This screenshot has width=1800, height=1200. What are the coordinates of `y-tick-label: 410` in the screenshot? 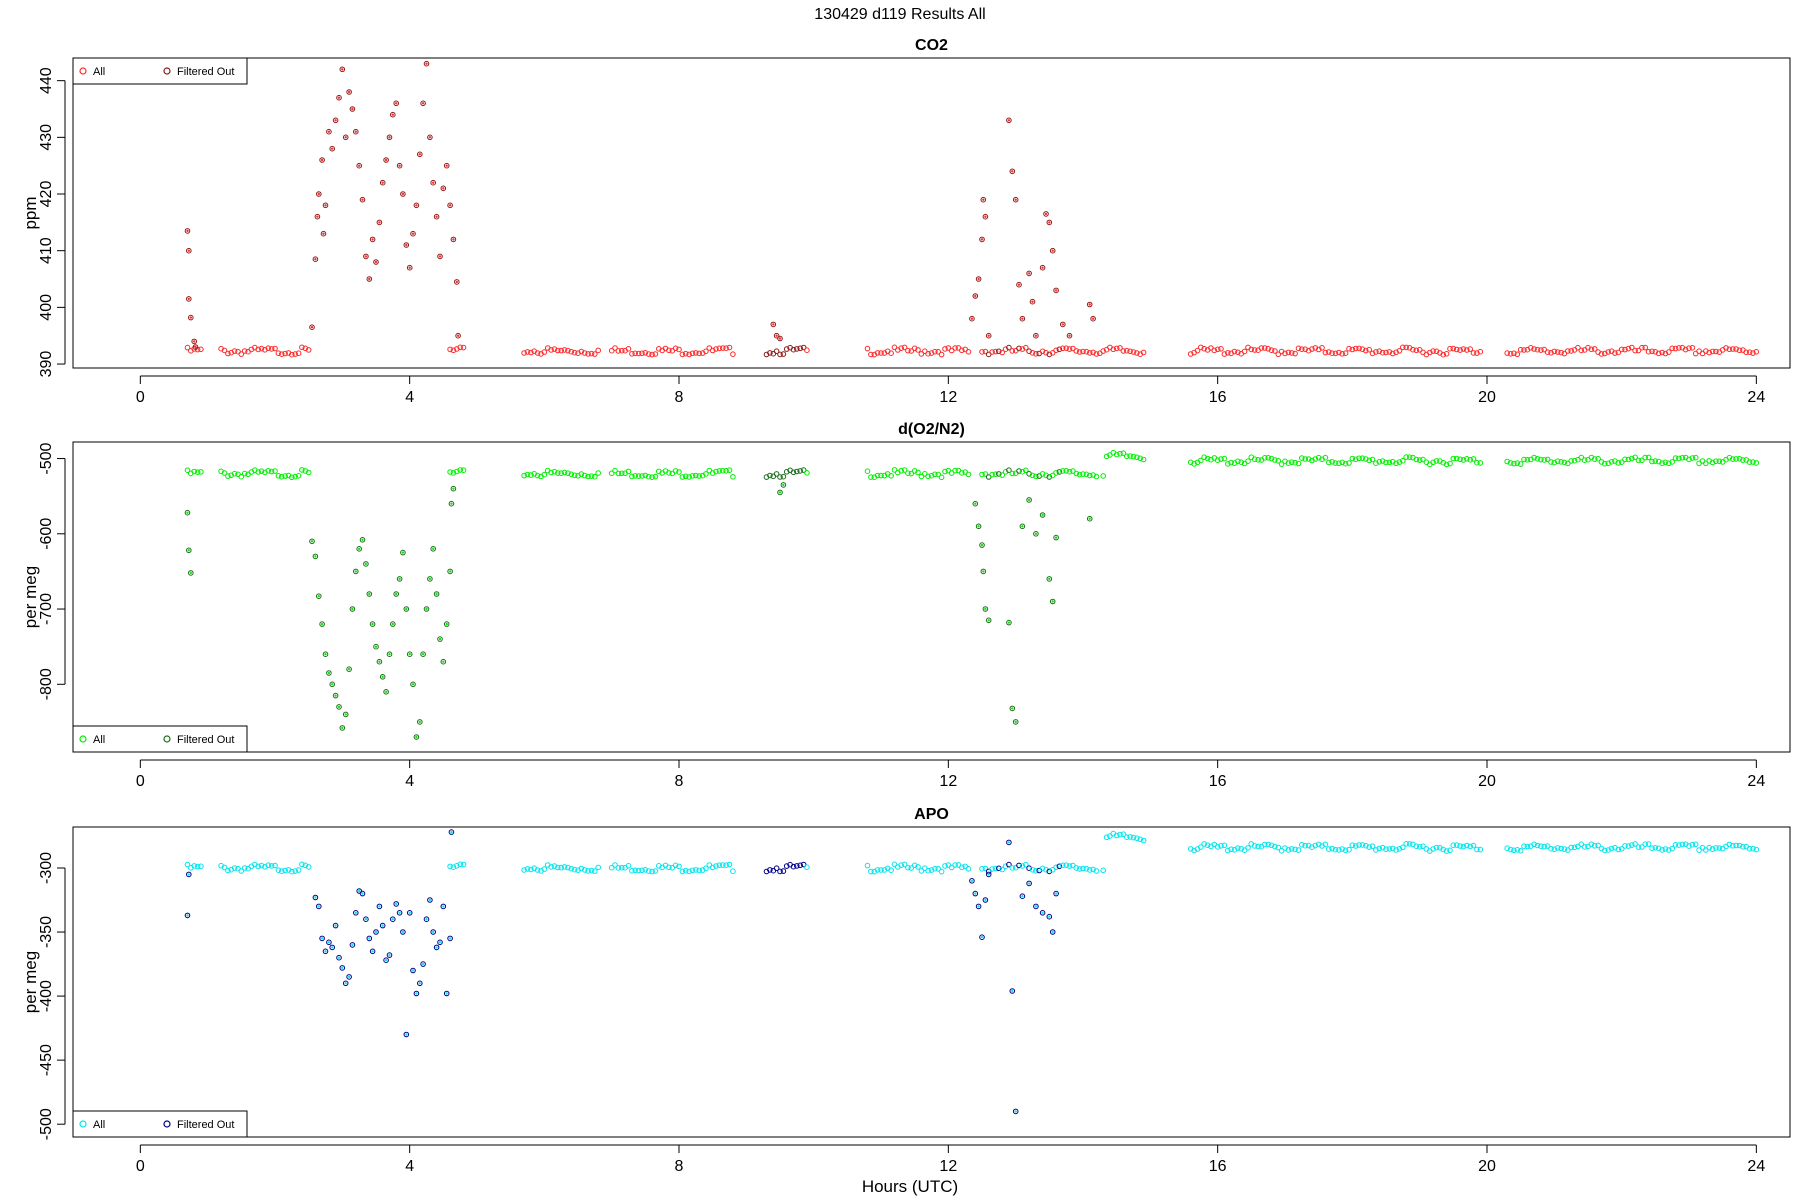 It's located at (46, 250).